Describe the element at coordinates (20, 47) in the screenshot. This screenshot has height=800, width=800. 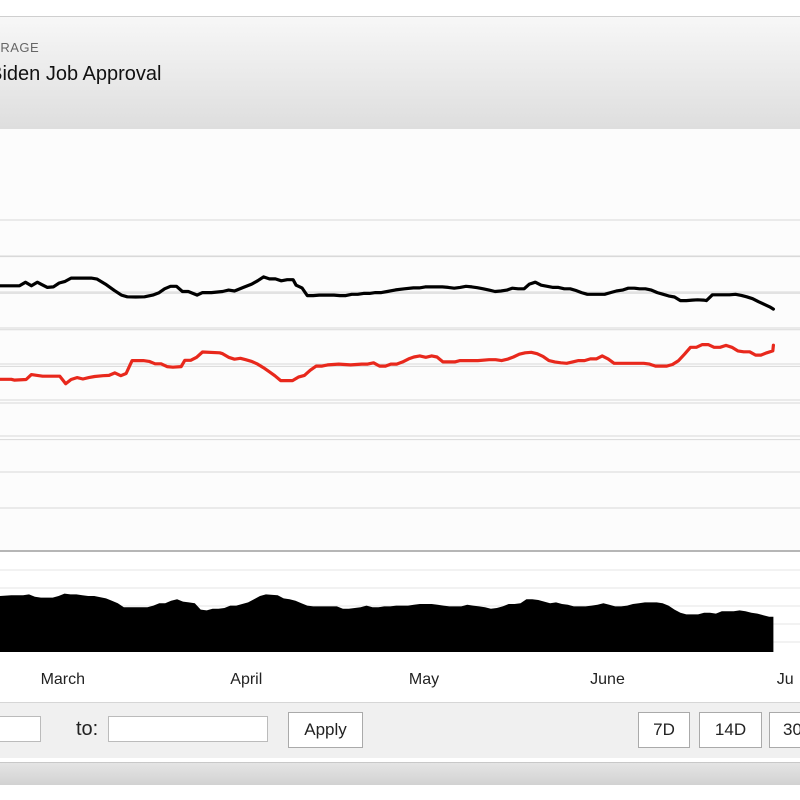
I see `header-kicker: VERAGE` at that location.